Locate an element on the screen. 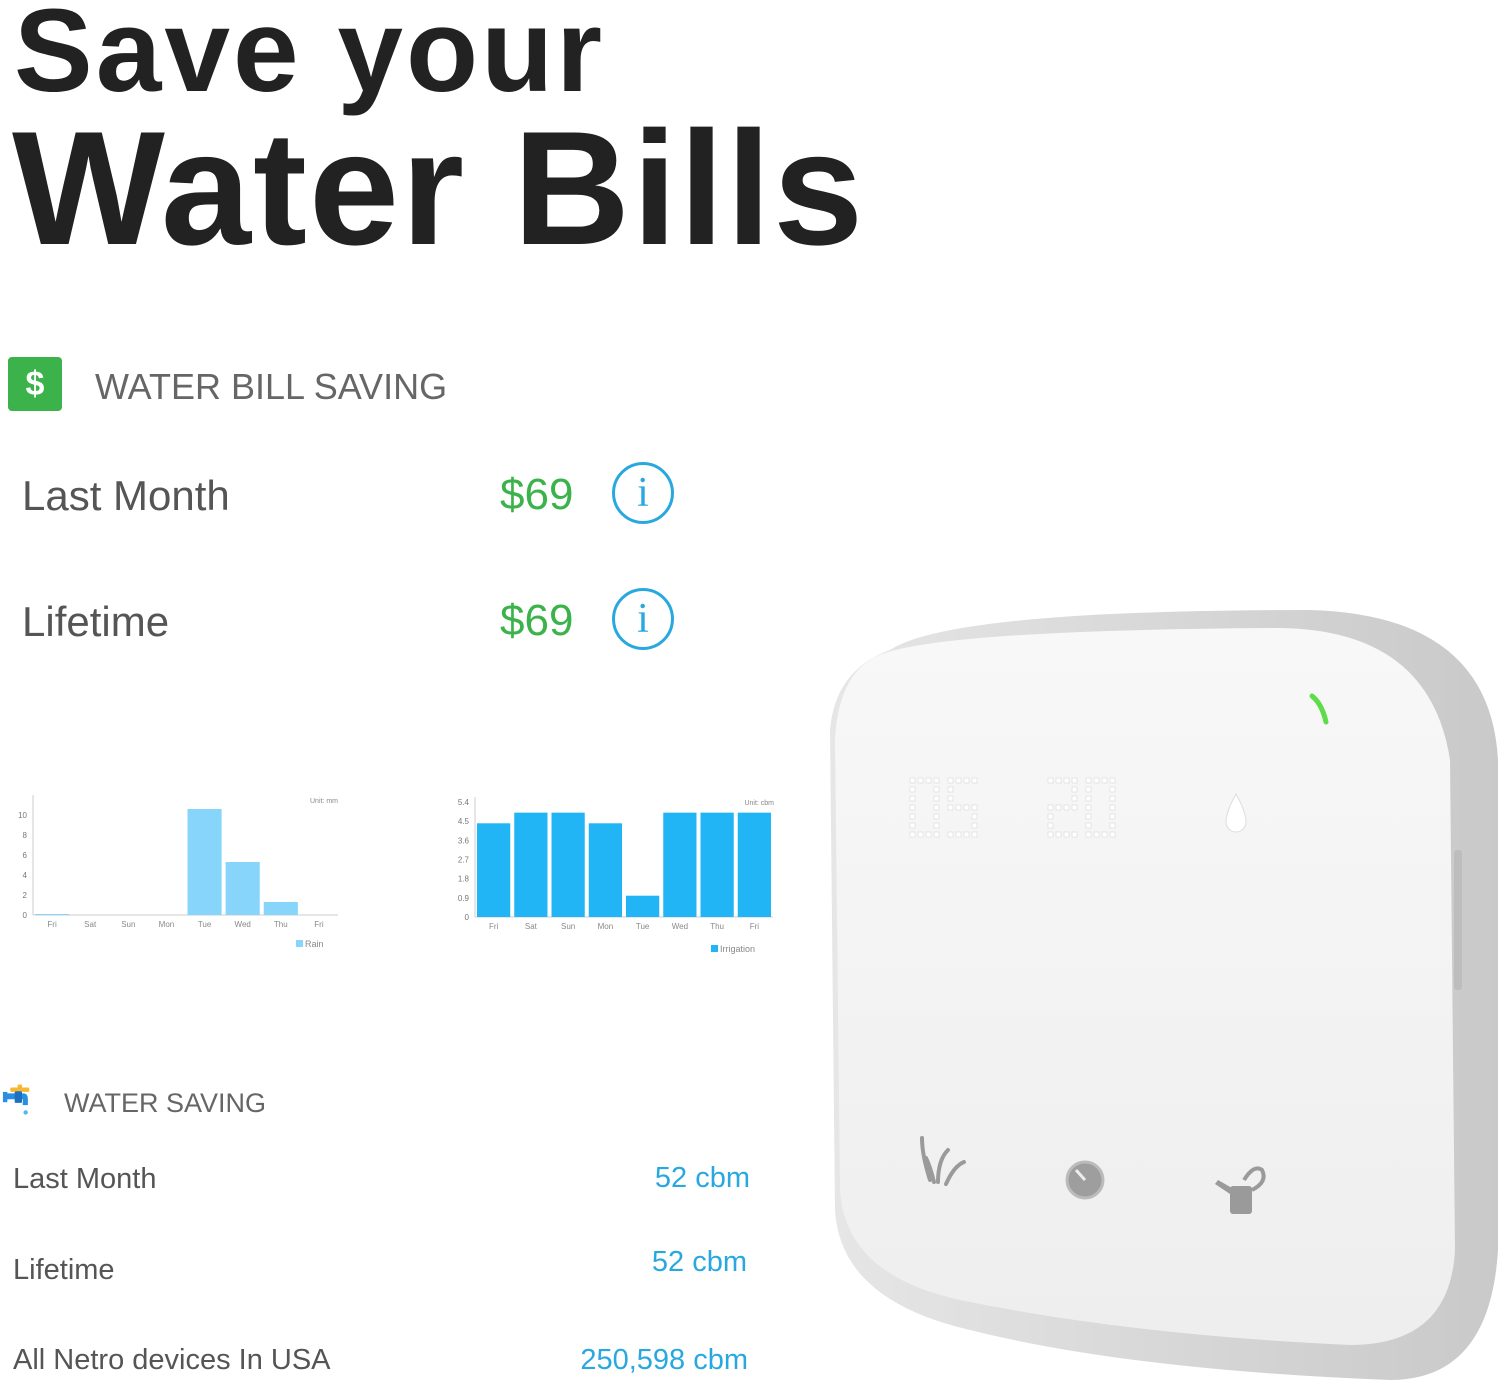 This screenshot has width=1500, height=1398. faucet-icon is located at coordinates (16, 1099).